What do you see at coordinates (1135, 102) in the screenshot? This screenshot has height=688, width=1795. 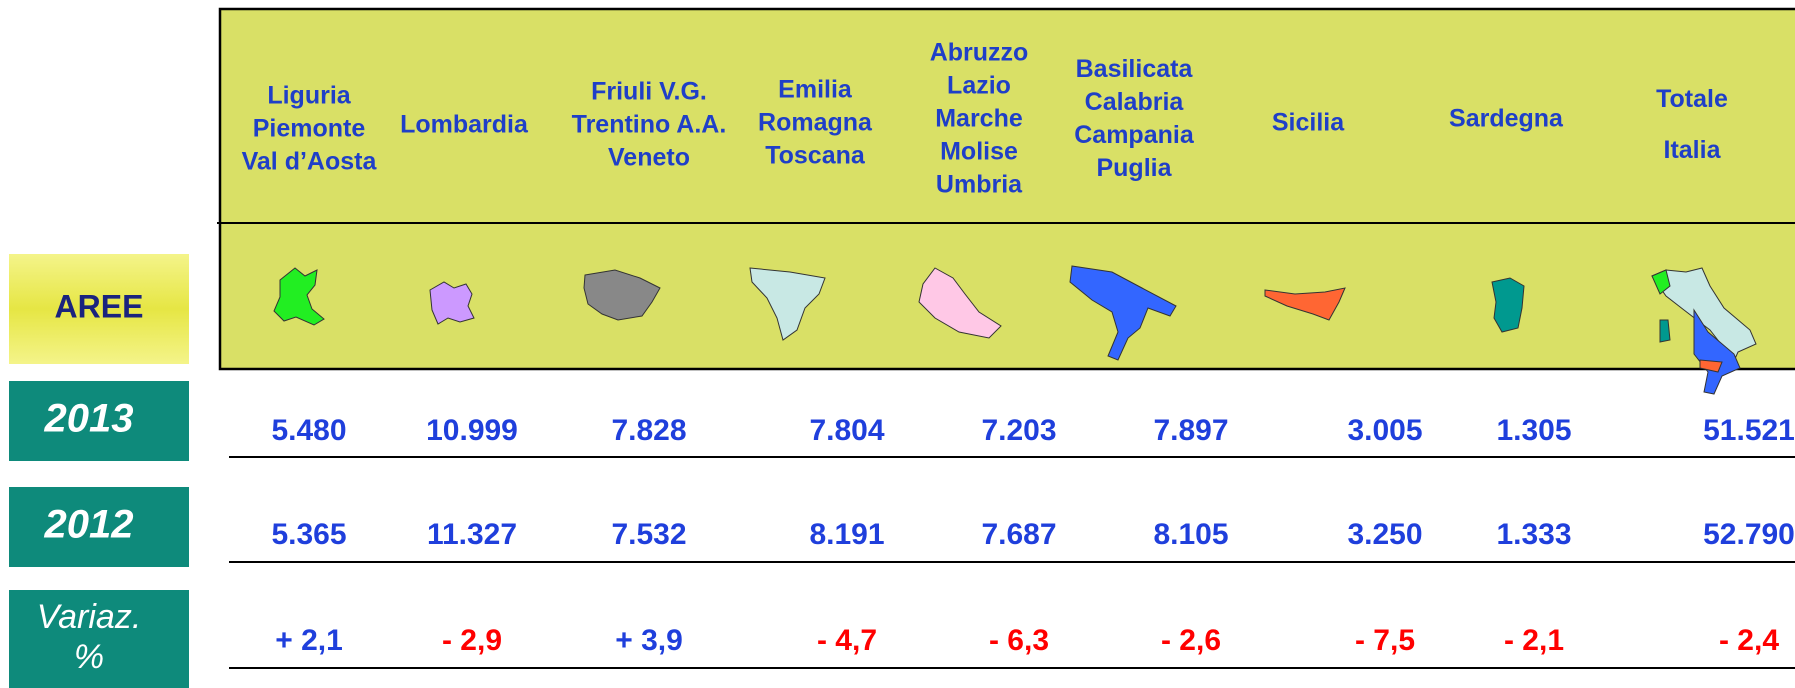 I see `column-header: Calabria` at bounding box center [1135, 102].